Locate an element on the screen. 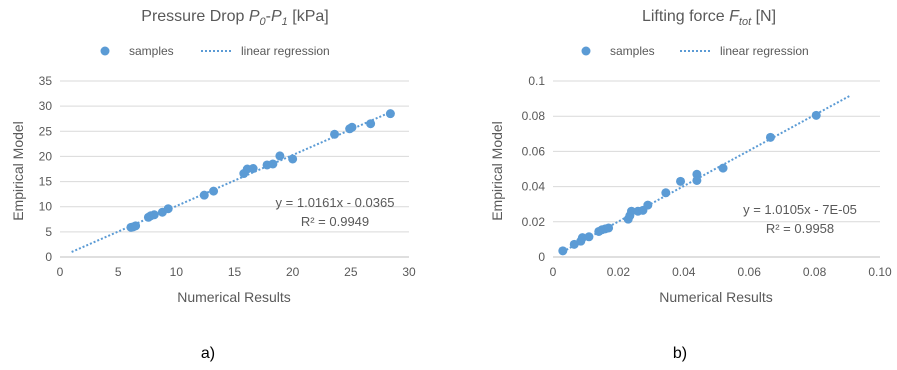 Image resolution: width=897 pixels, height=370 pixels. chart-a-legend-samples-label: samples is located at coordinates (151, 51).